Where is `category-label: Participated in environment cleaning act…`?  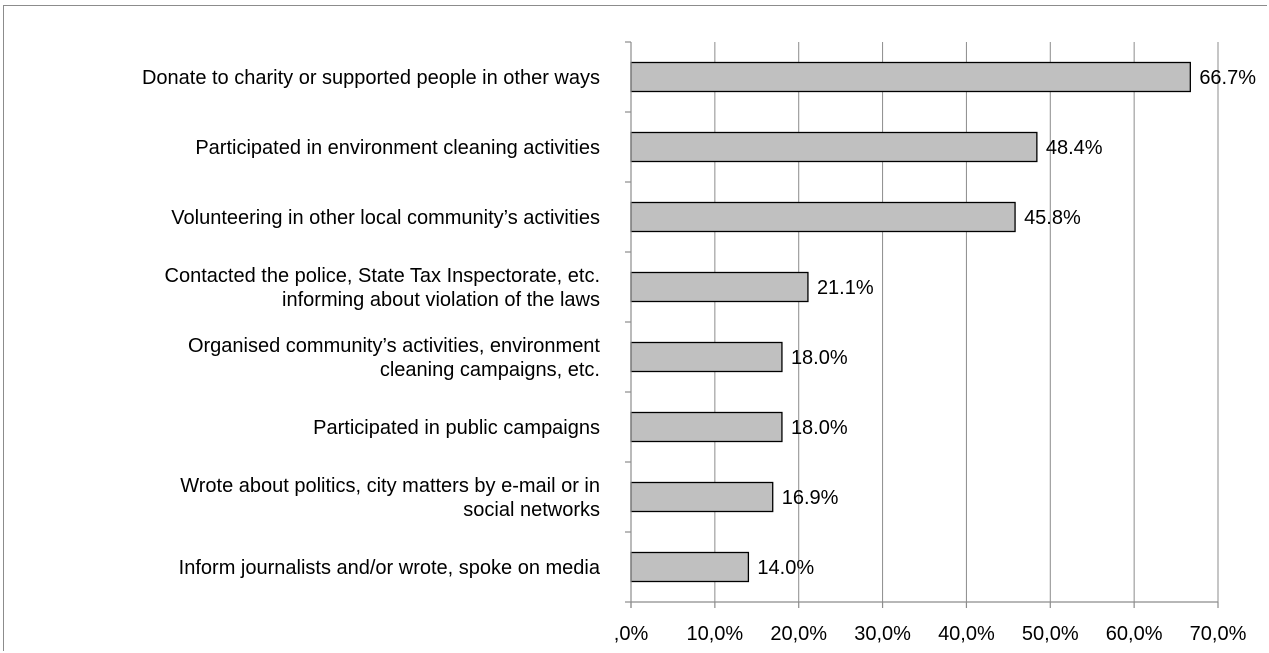
category-label: Participated in environment cleaning act… is located at coordinates (397, 148).